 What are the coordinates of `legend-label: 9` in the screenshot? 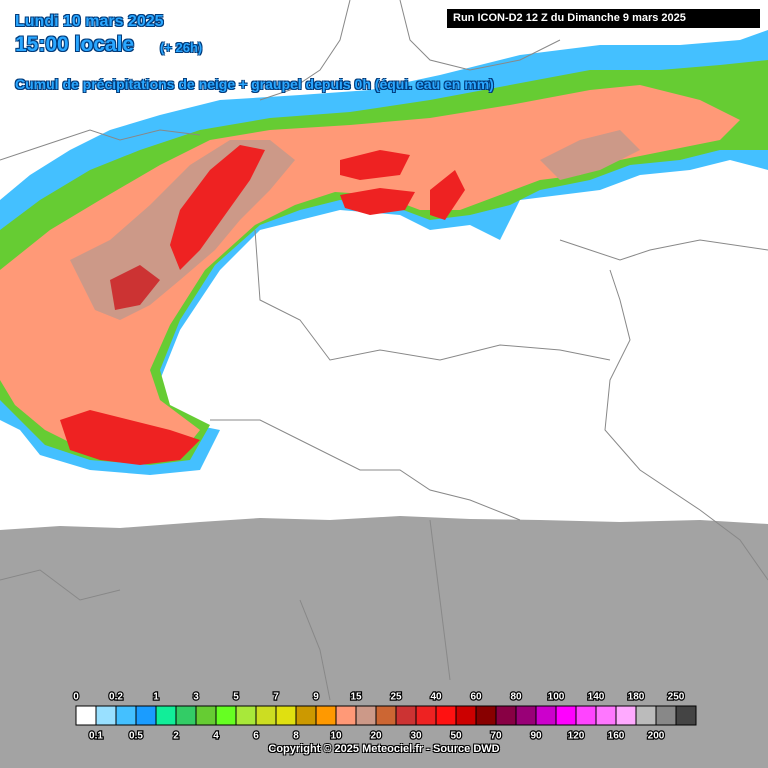 It's located at (316, 697).